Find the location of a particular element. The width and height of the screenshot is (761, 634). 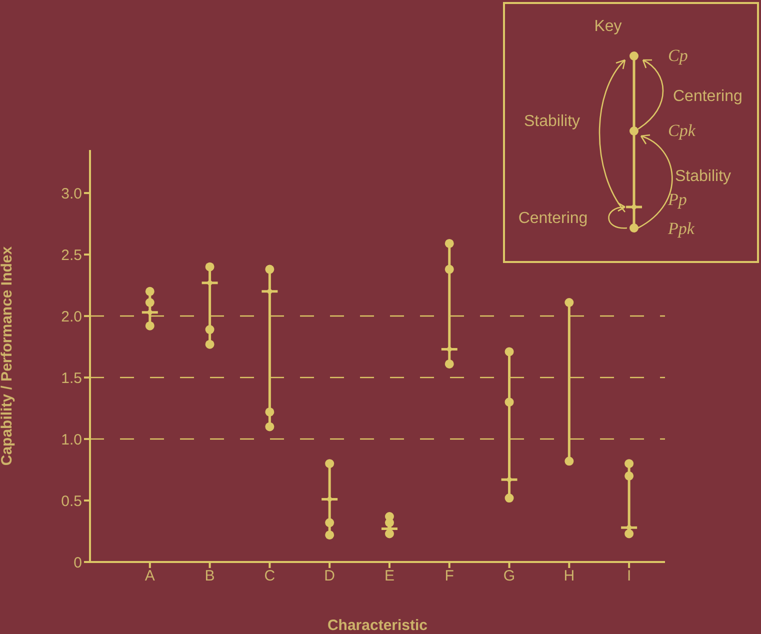

annotation: Centering is located at coordinates (553, 218).